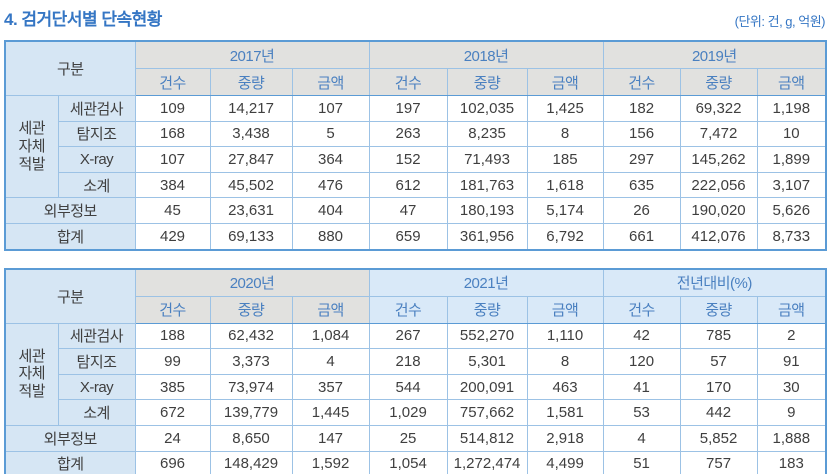  I want to click on data-cell: 168, so click(172, 134).